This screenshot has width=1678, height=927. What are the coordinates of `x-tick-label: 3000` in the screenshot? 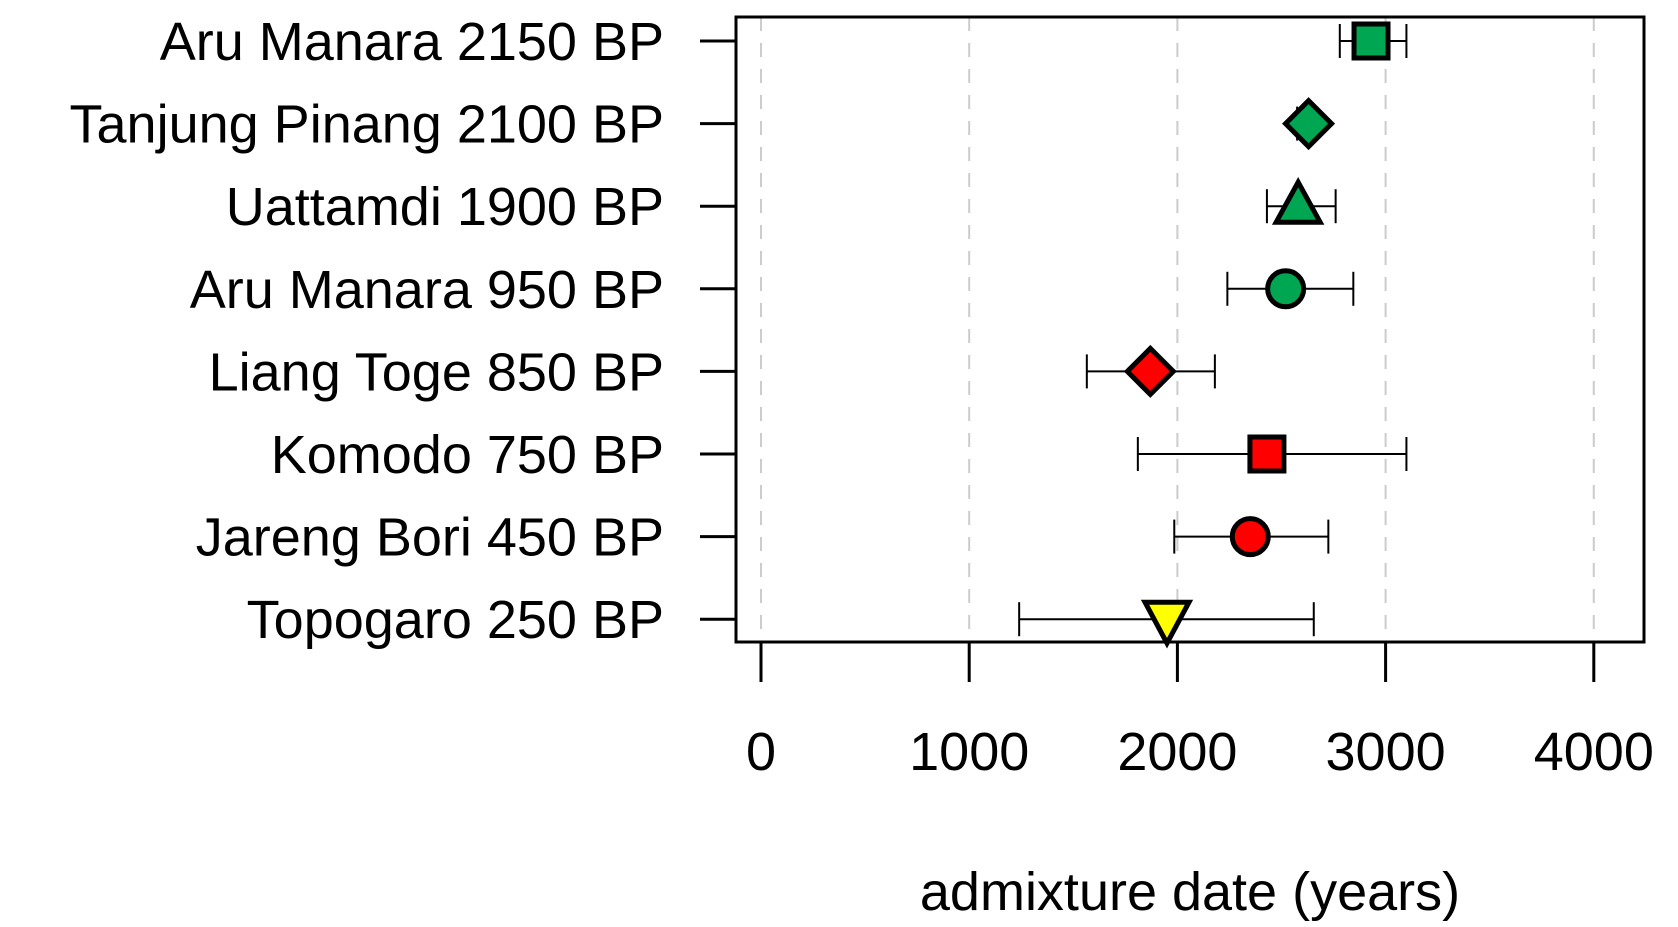 It's located at (1386, 752).